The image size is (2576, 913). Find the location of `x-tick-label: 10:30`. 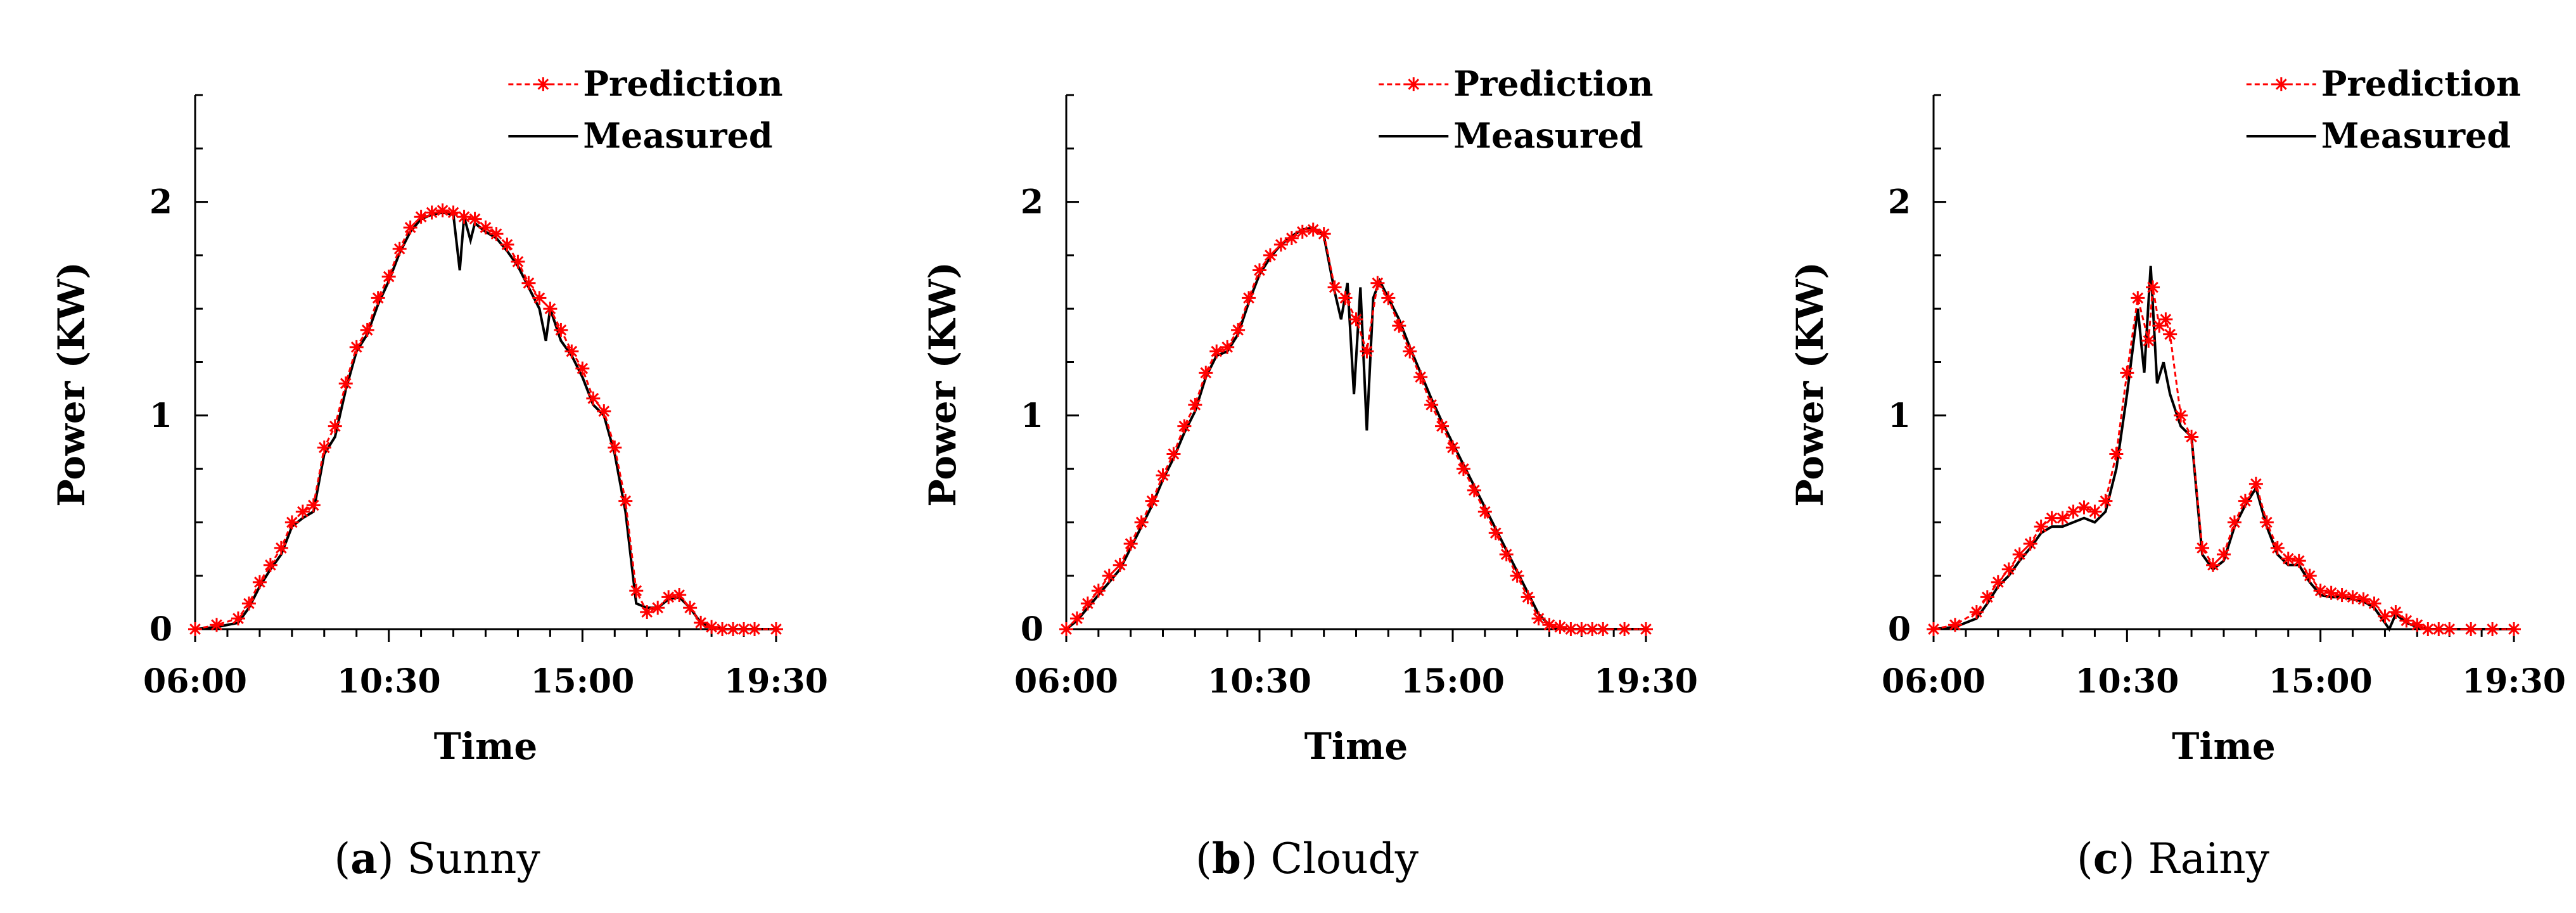

x-tick-label: 10:30 is located at coordinates (389, 681).